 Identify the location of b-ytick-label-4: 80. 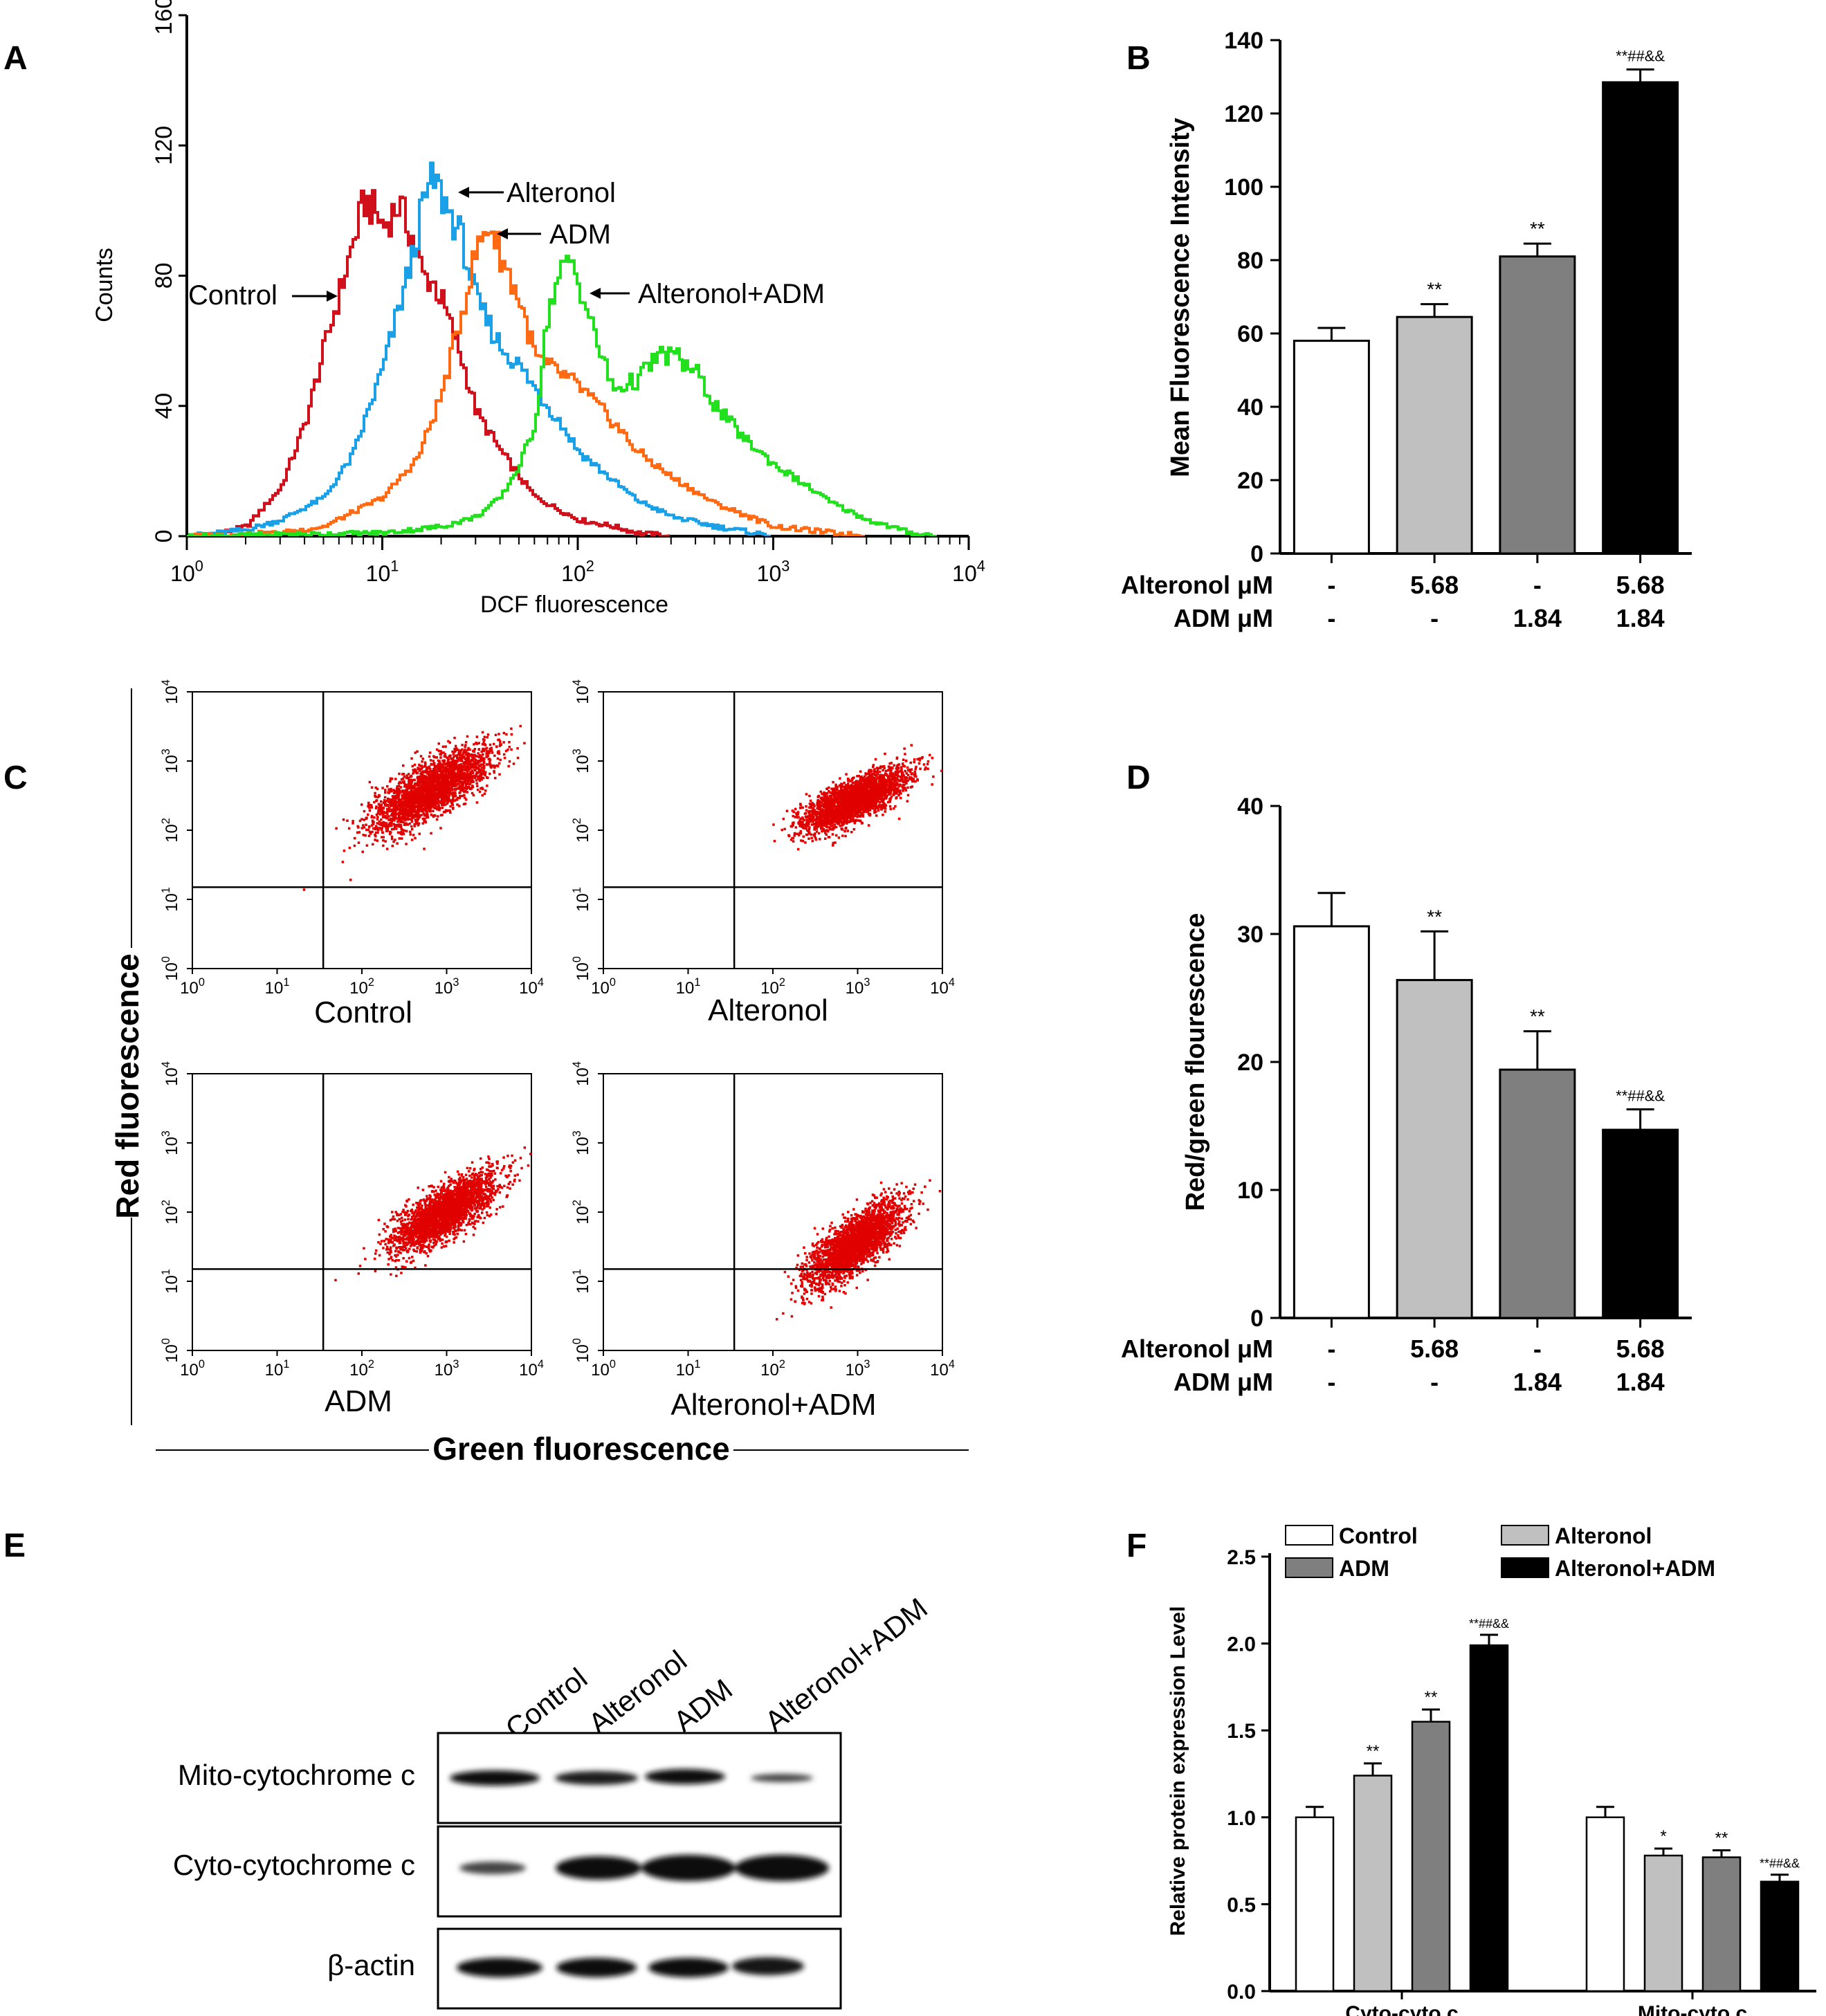
(1250, 261).